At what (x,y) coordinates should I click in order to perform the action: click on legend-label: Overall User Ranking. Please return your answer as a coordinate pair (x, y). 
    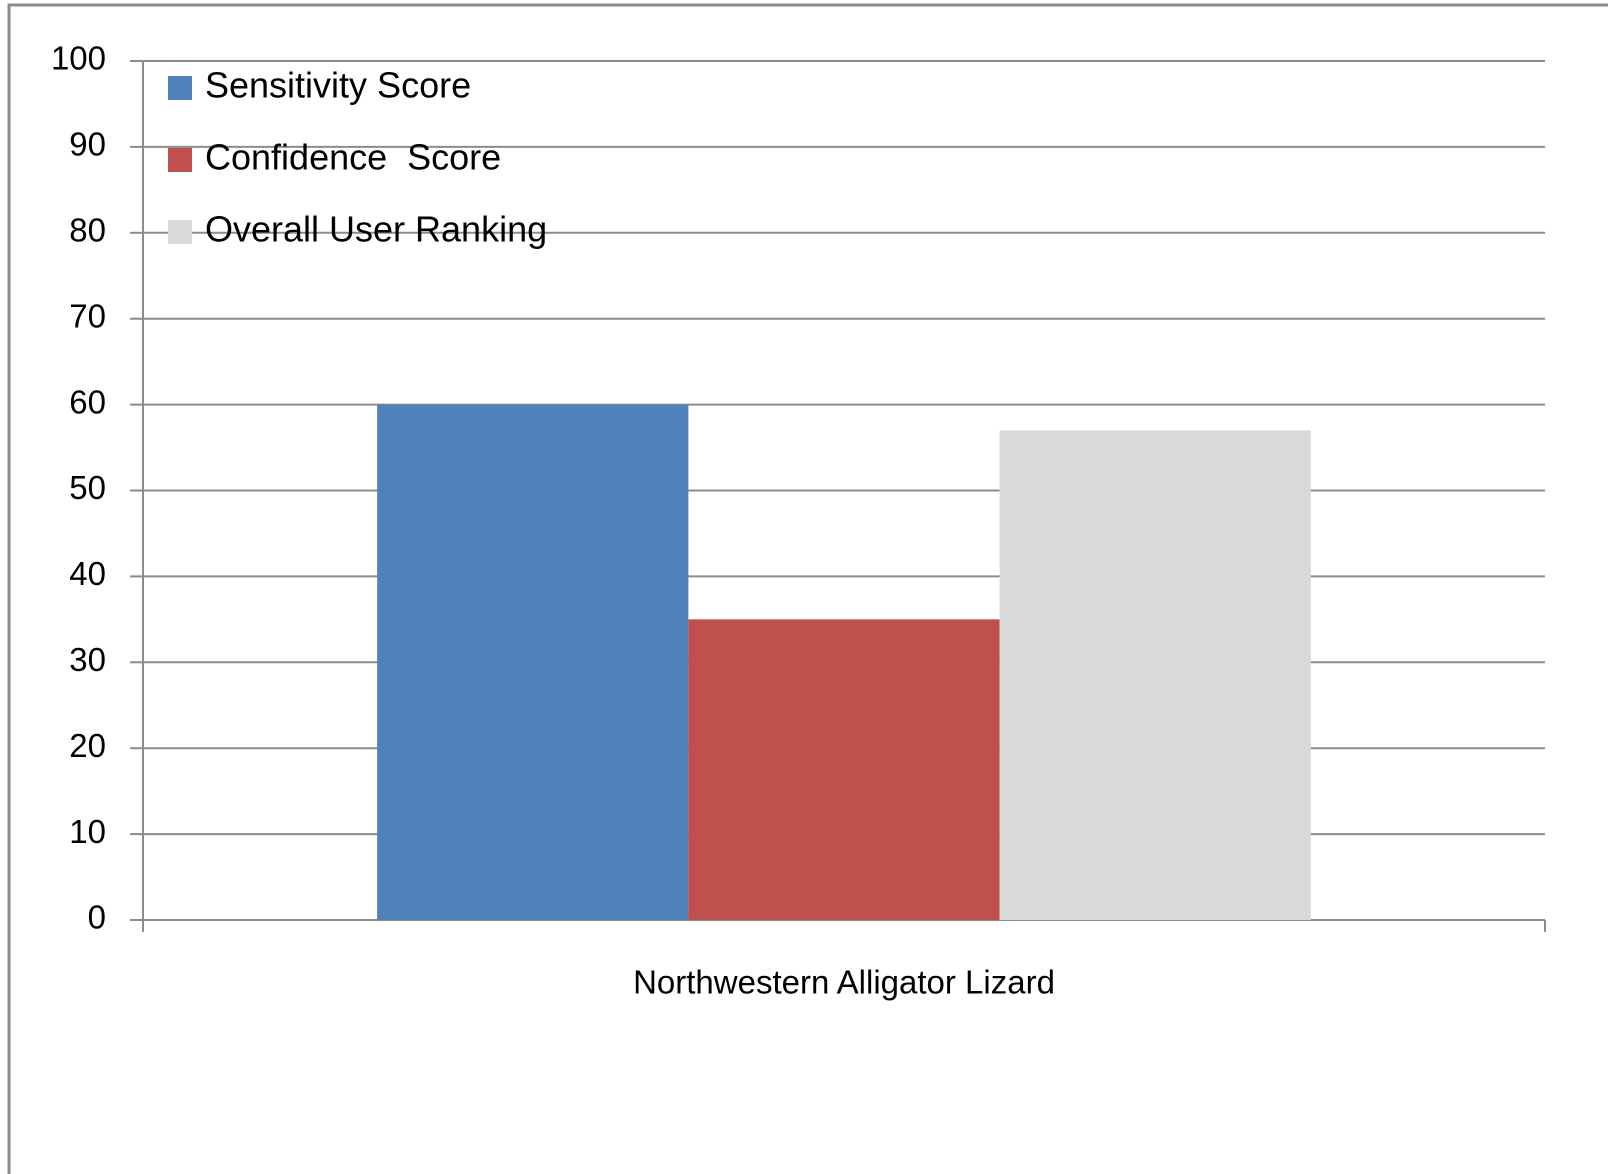
    Looking at the image, I should click on (376, 229).